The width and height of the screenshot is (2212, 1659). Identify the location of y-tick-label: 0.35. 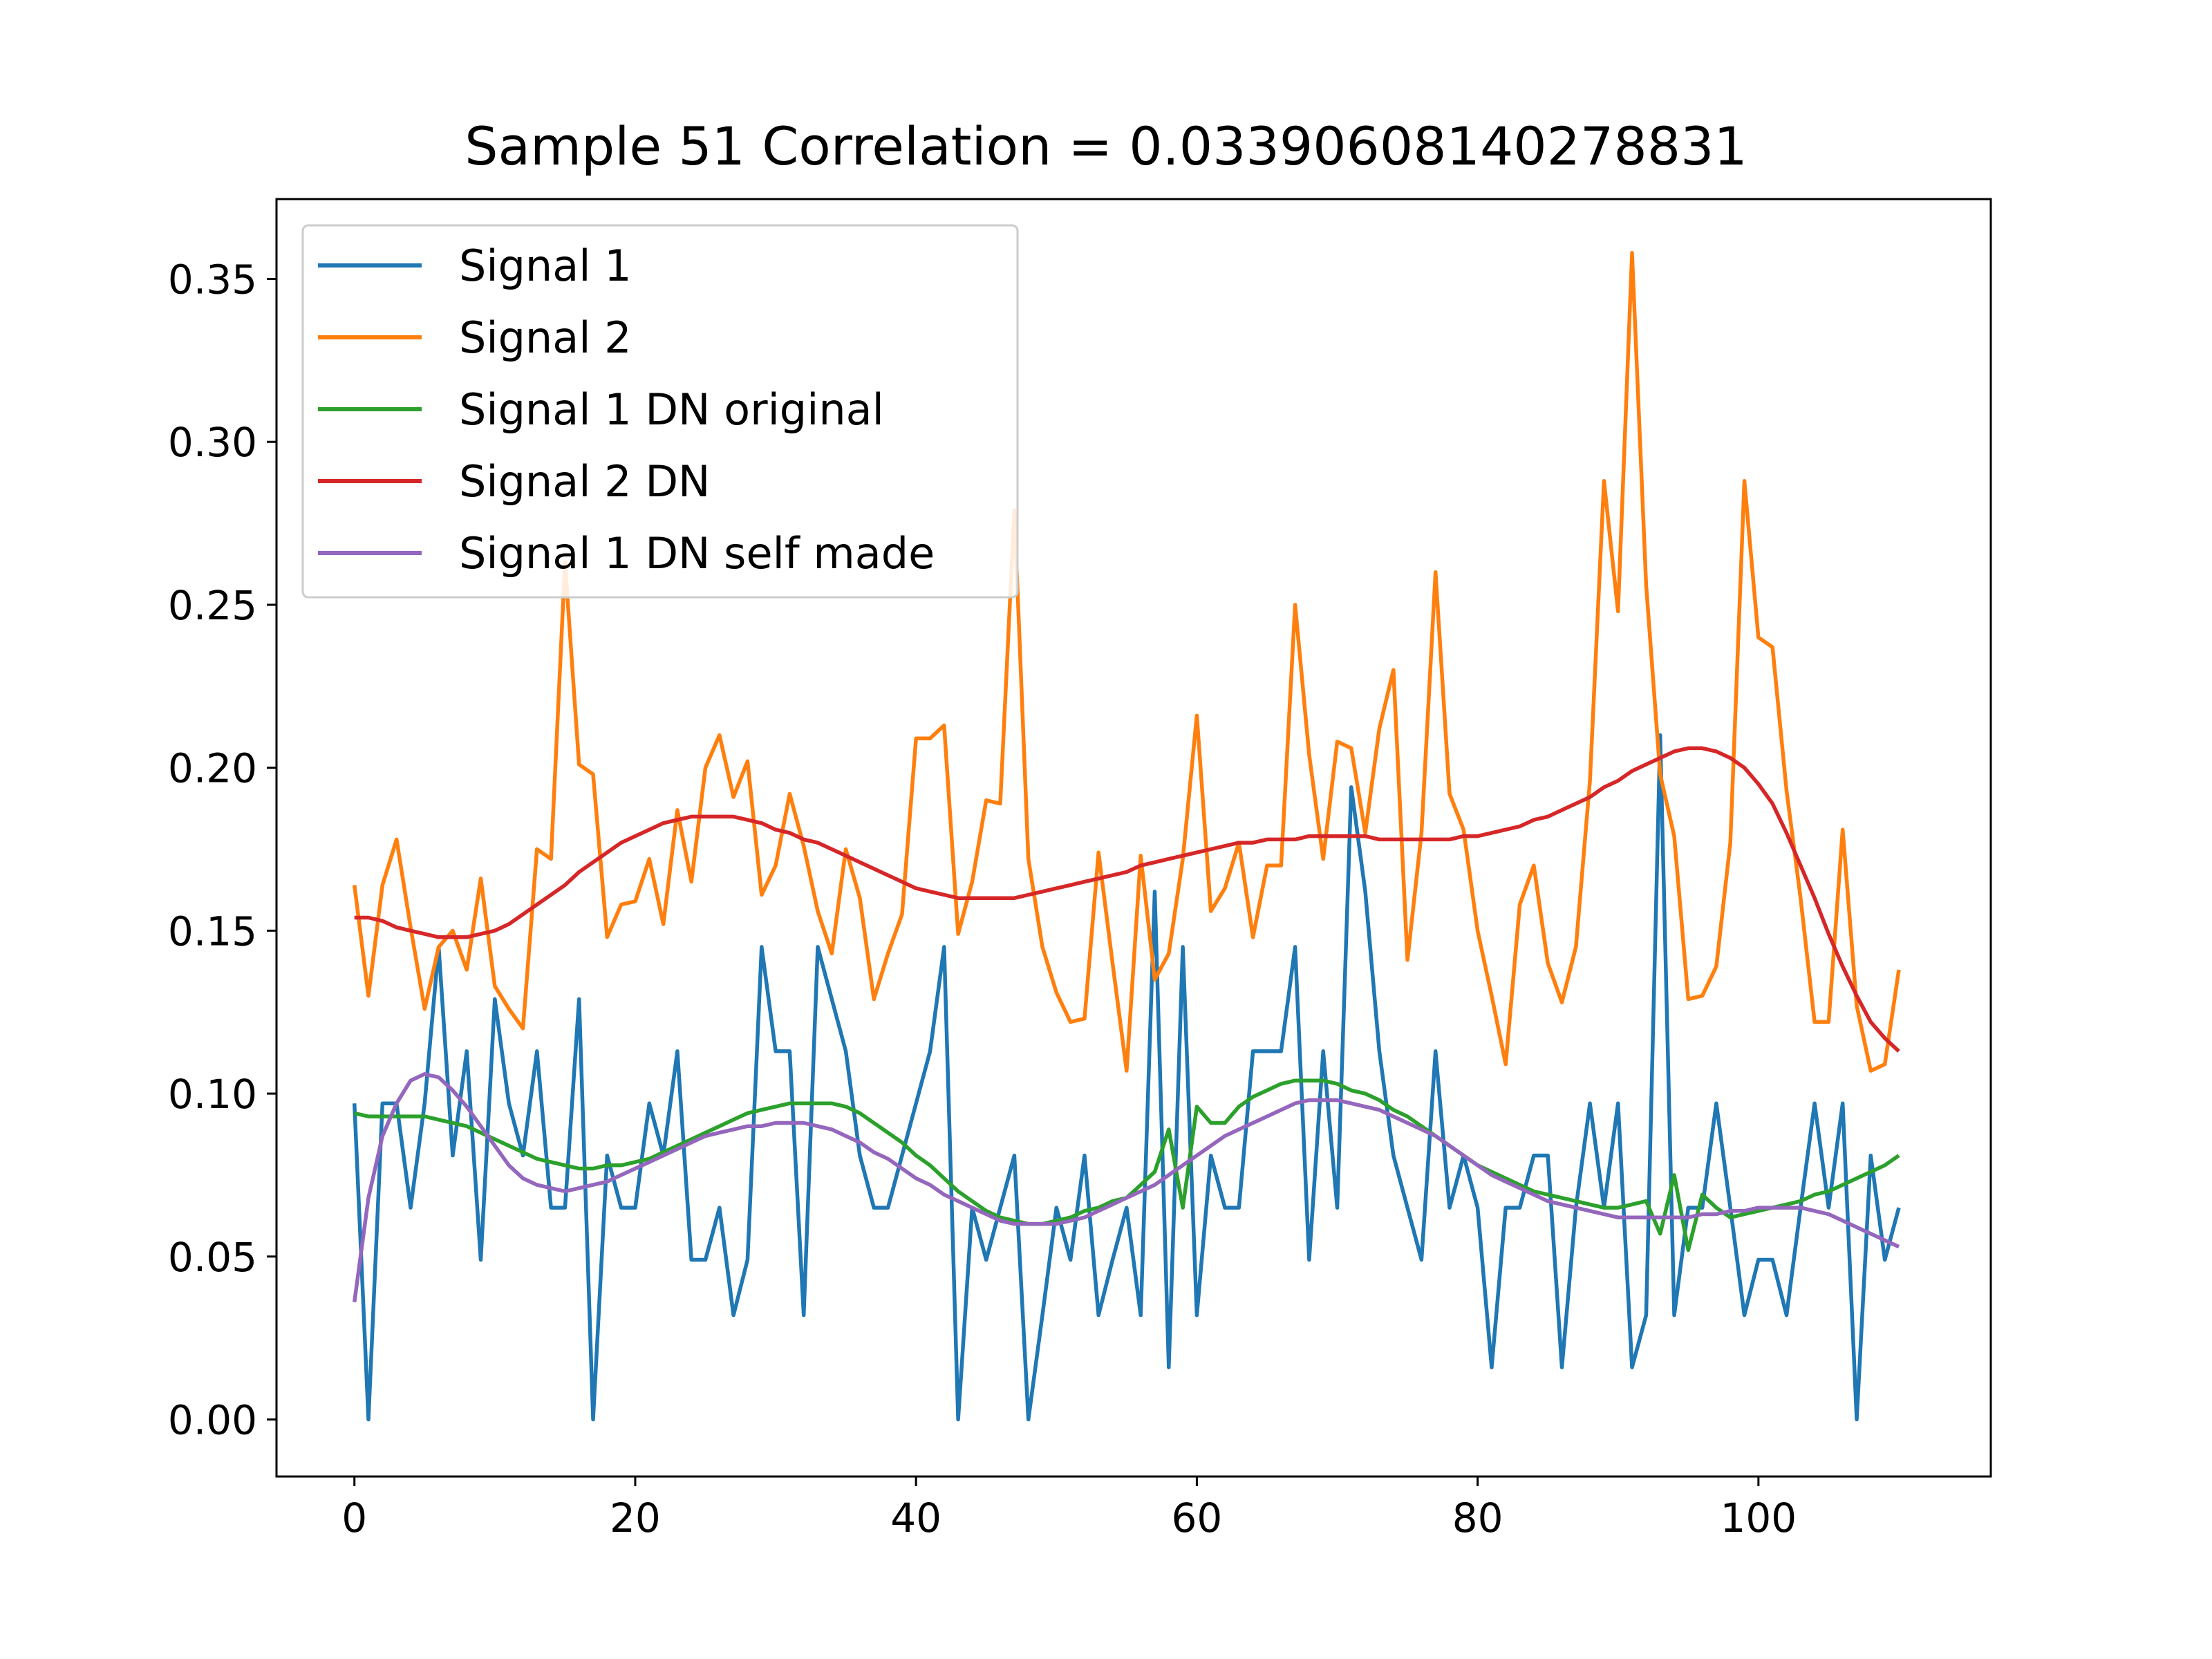
(212, 279).